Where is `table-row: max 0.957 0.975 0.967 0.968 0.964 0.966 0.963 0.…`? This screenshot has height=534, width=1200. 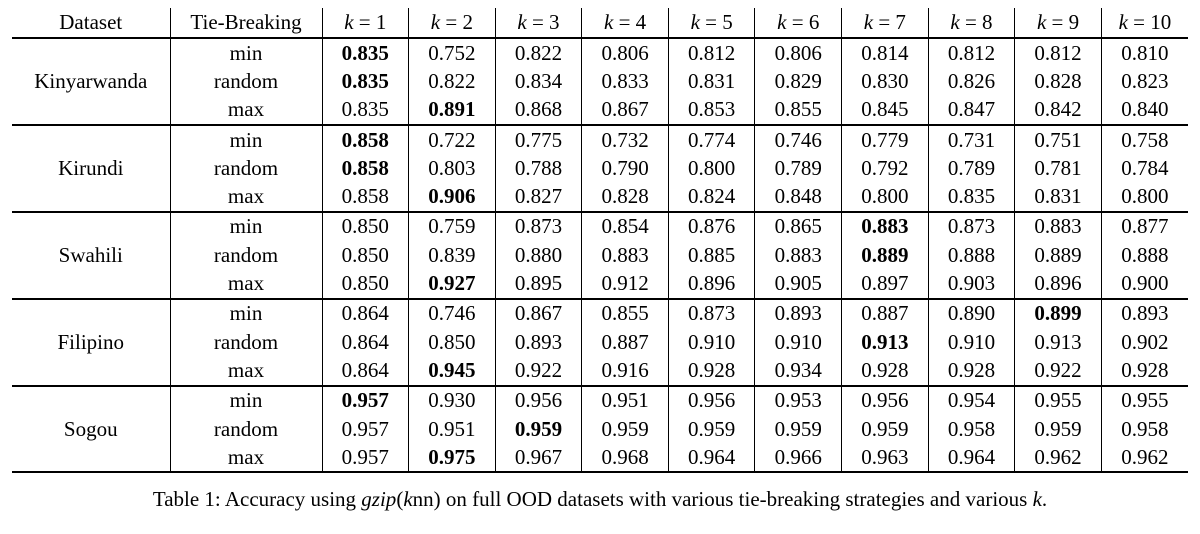 table-row: max 0.957 0.975 0.967 0.968 0.964 0.966 0.963 0.… is located at coordinates (600, 458).